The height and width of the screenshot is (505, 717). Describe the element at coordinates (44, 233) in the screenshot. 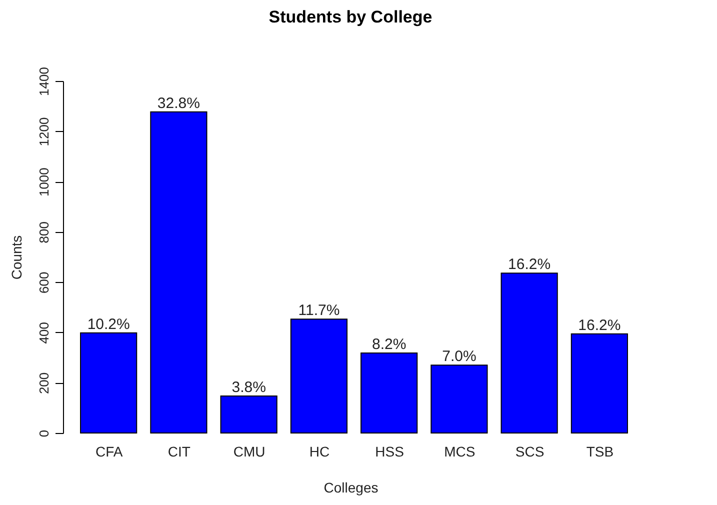

I see `y-tick-label: 800` at that location.